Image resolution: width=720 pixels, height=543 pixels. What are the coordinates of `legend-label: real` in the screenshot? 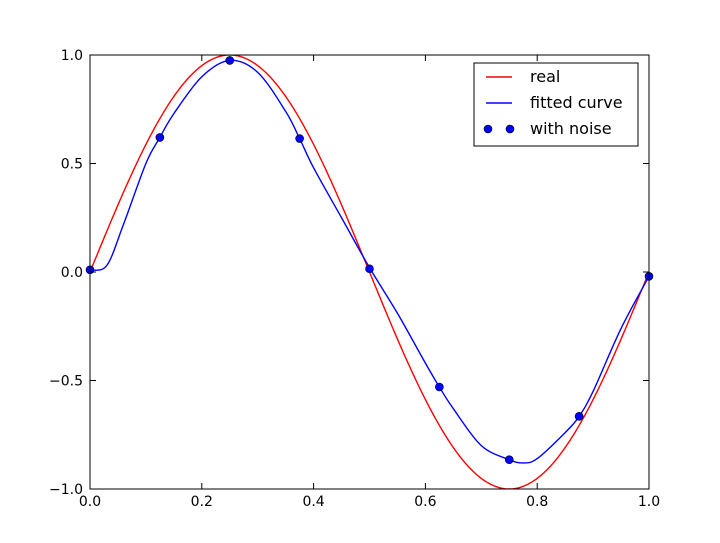 It's located at (545, 76).